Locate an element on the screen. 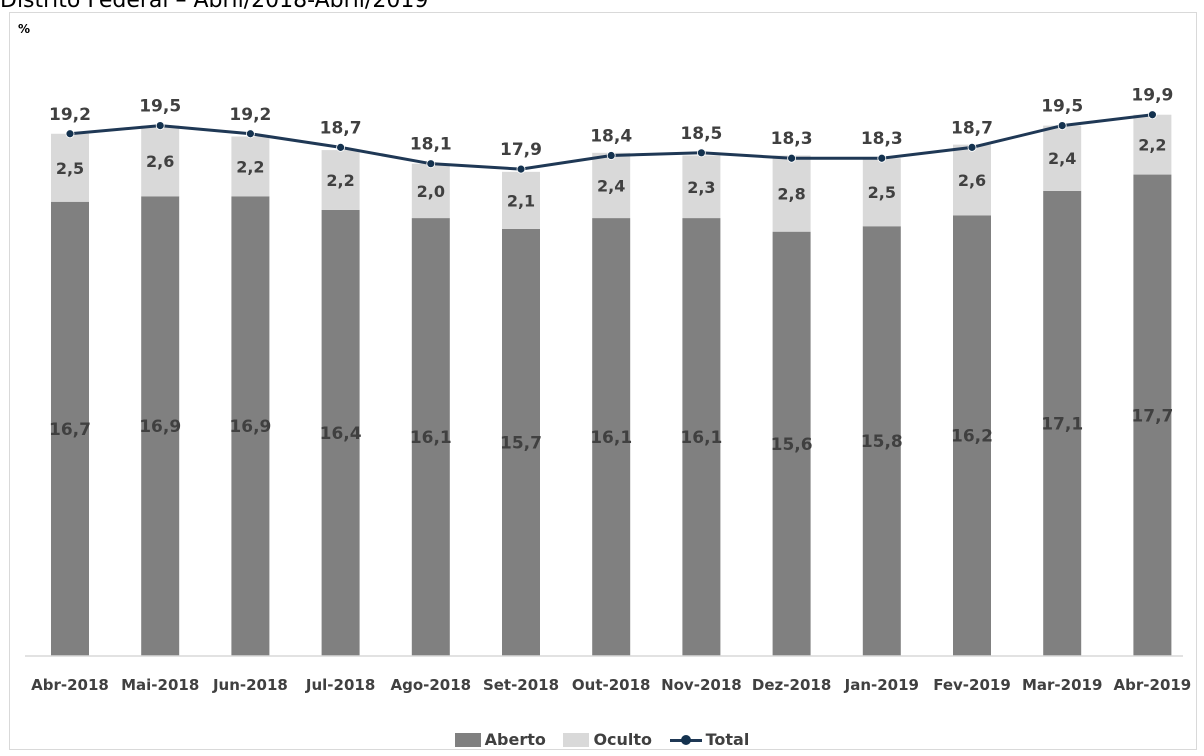 The height and width of the screenshot is (756, 1204). x-tick-label: Mar-2019 is located at coordinates (1062, 685).